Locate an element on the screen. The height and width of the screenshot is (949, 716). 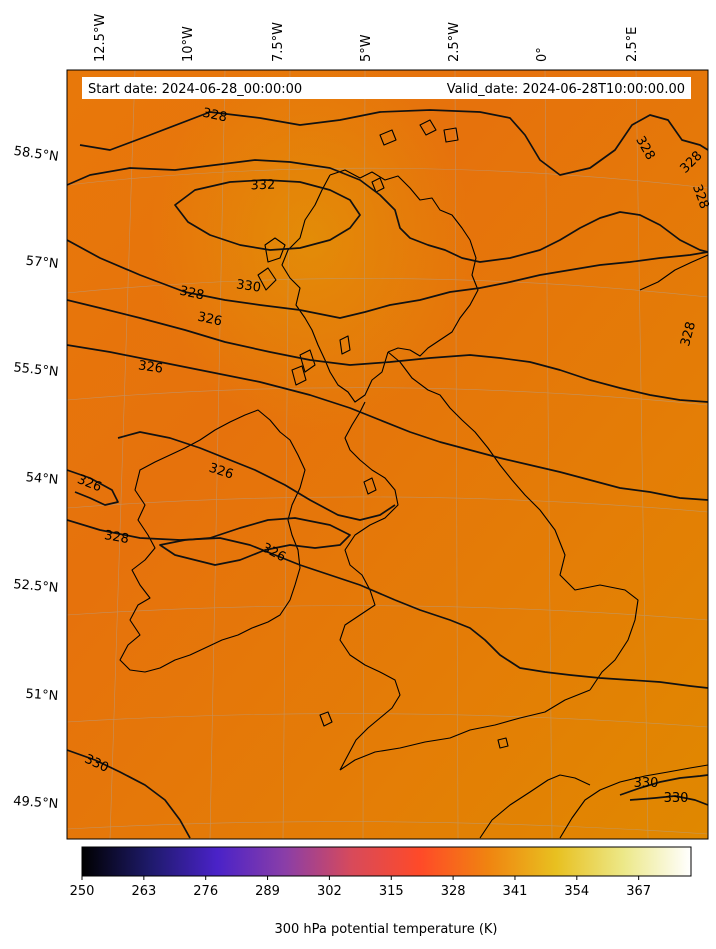
lat-label: 58.5°N is located at coordinates (36, 154).